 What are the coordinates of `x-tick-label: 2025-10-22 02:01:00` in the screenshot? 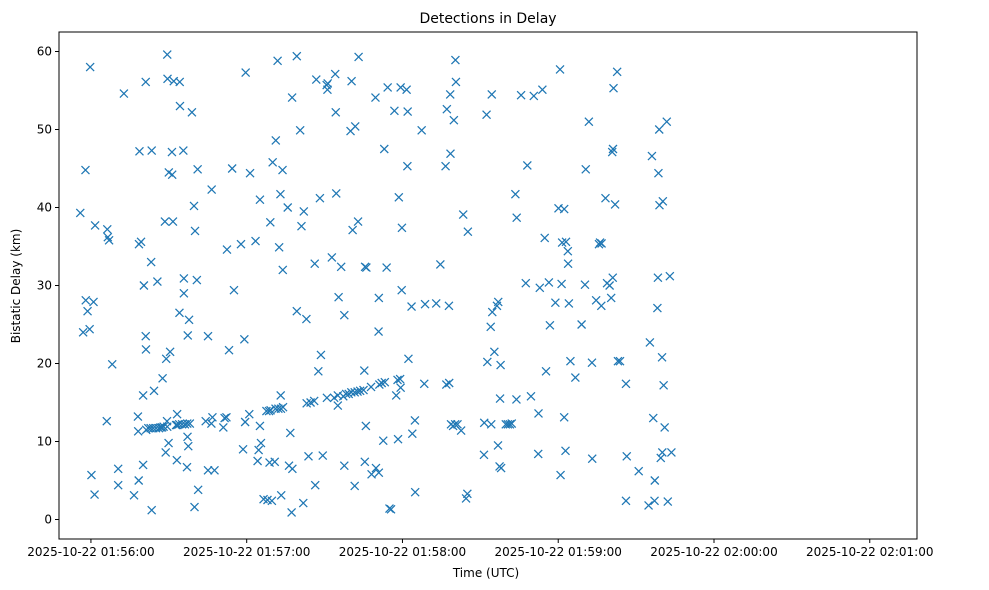 It's located at (869, 552).